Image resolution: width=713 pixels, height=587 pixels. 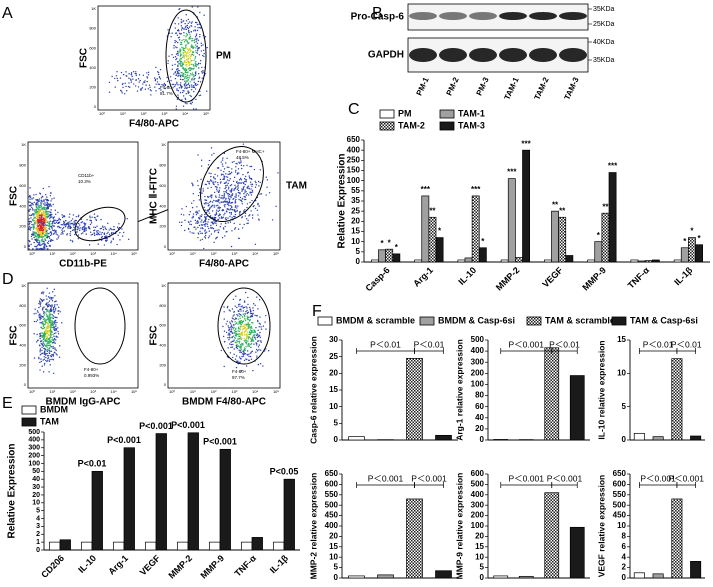 What do you see at coordinates (639, 436) in the screenshot?
I see `bar` at bounding box center [639, 436].